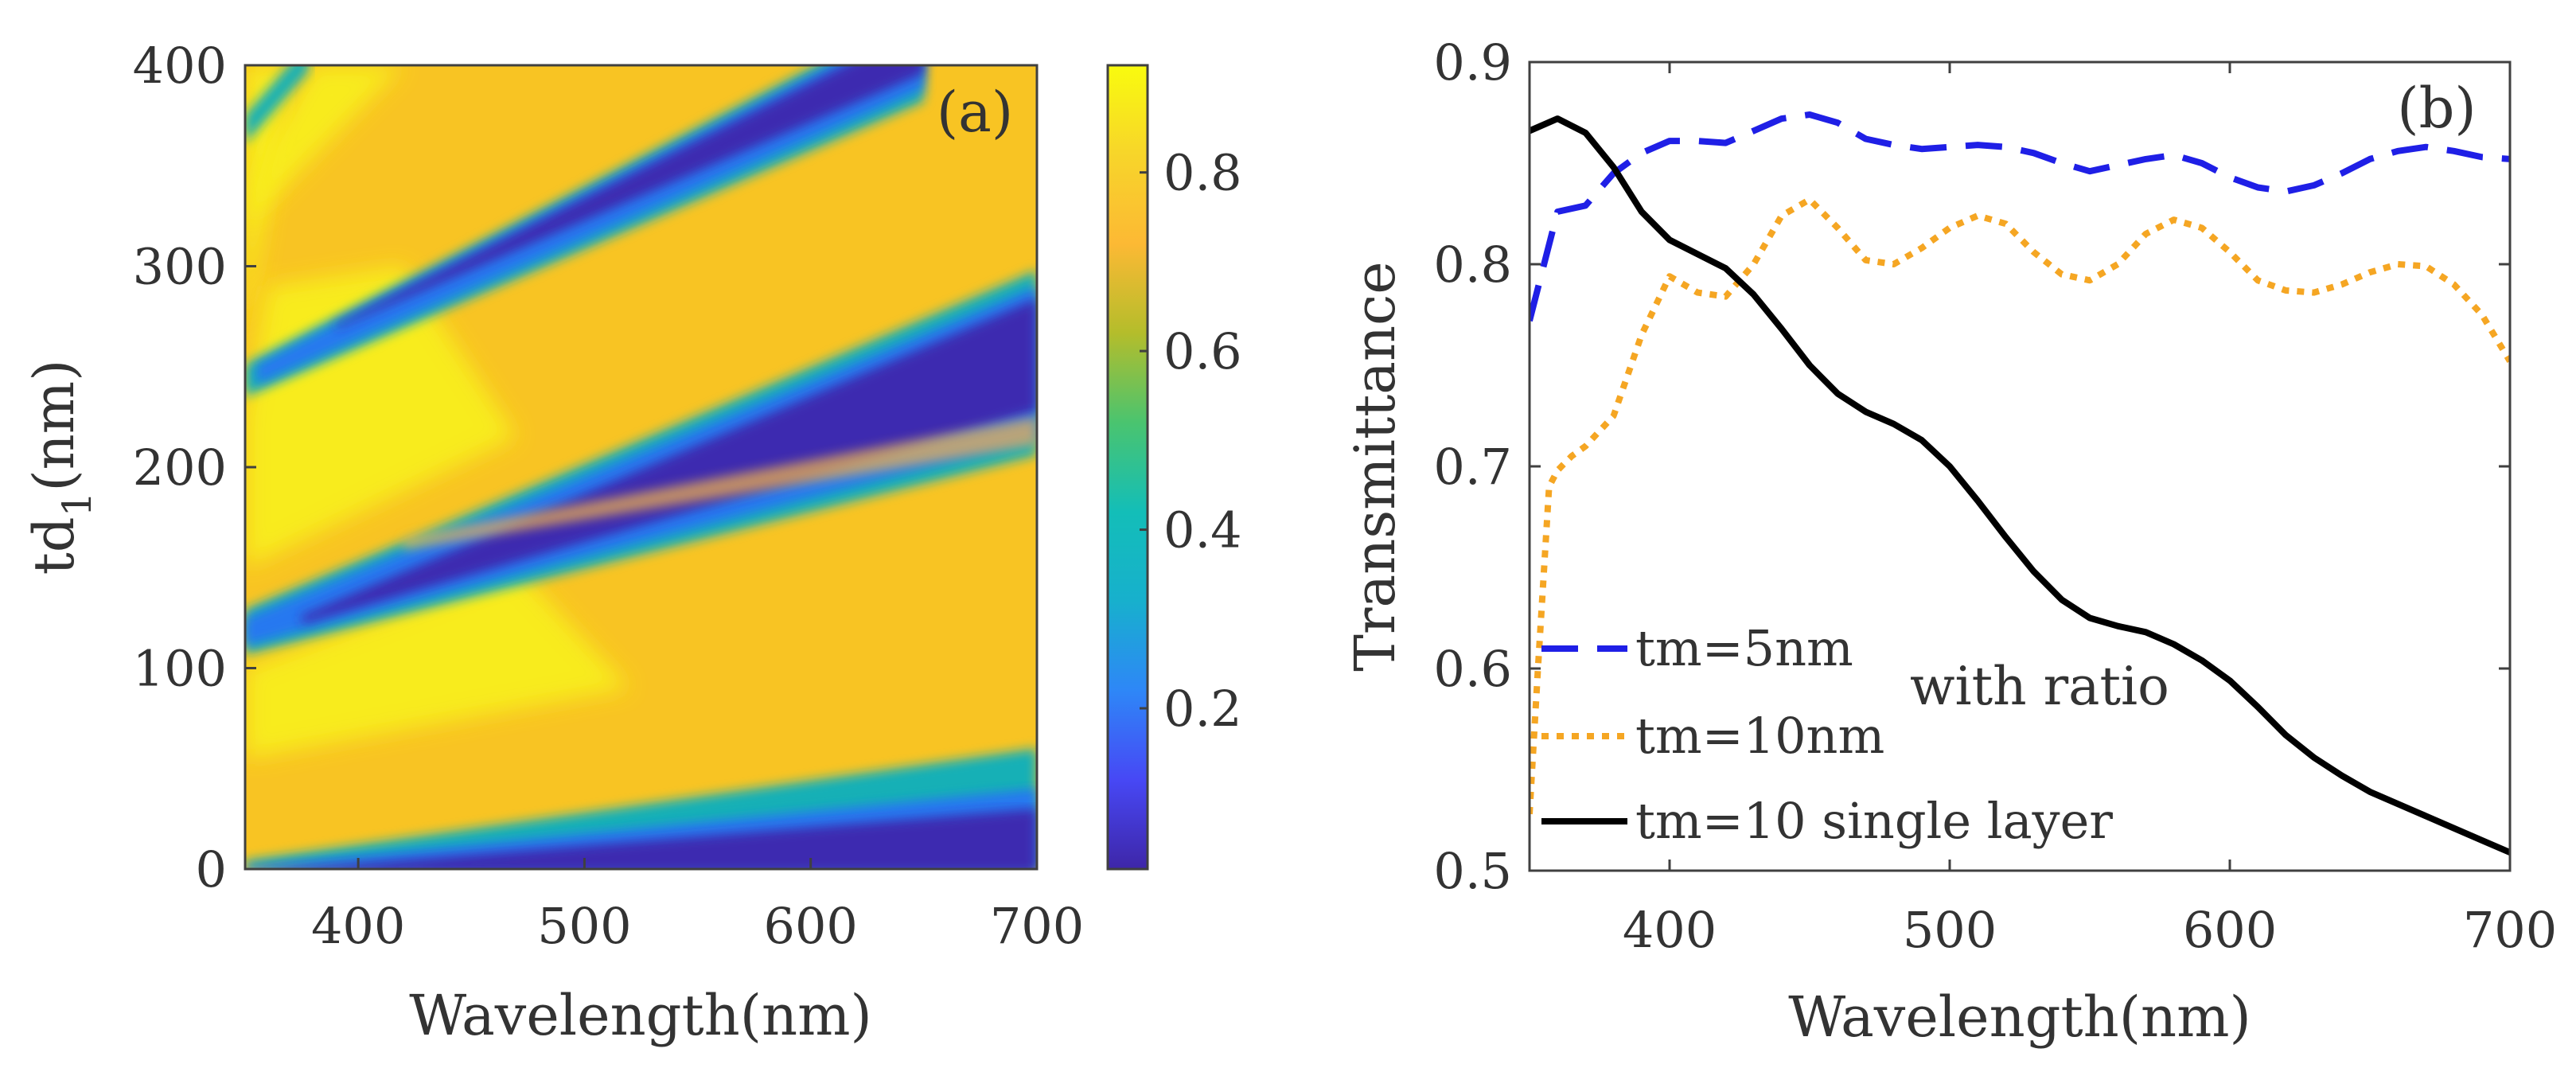 This screenshot has width=2576, height=1072. I want to click on heatmap-band-2-streak, so click(720, 483).